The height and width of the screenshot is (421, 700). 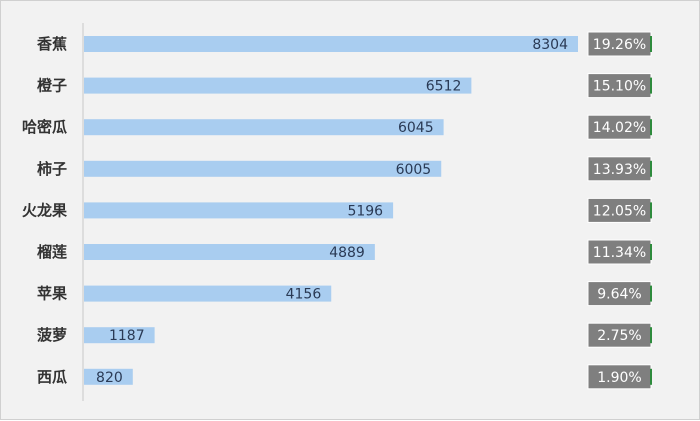 What do you see at coordinates (619, 378) in the screenshot?
I see `percent-label: 1.90%` at bounding box center [619, 378].